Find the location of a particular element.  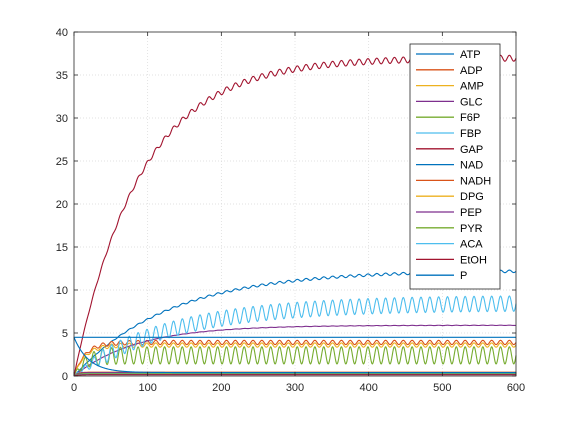

legend-label-f6p: F6P is located at coordinates (470, 118).